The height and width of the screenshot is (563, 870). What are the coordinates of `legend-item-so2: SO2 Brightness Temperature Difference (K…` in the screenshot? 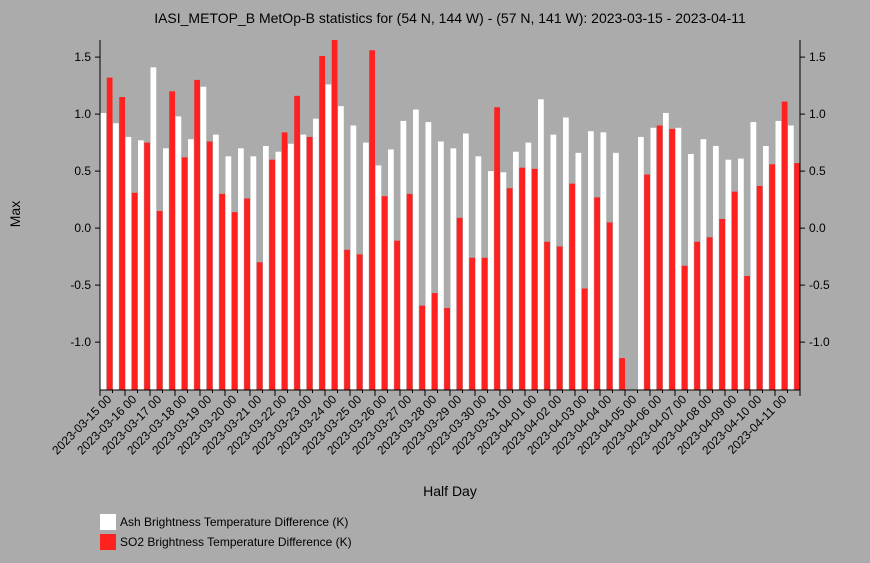 It's located at (226, 542).